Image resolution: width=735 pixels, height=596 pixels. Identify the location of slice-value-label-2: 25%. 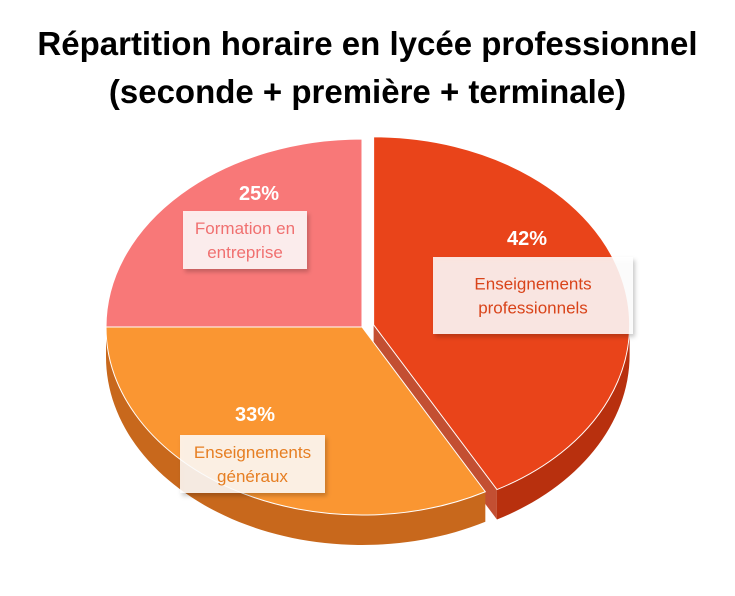
(259, 194).